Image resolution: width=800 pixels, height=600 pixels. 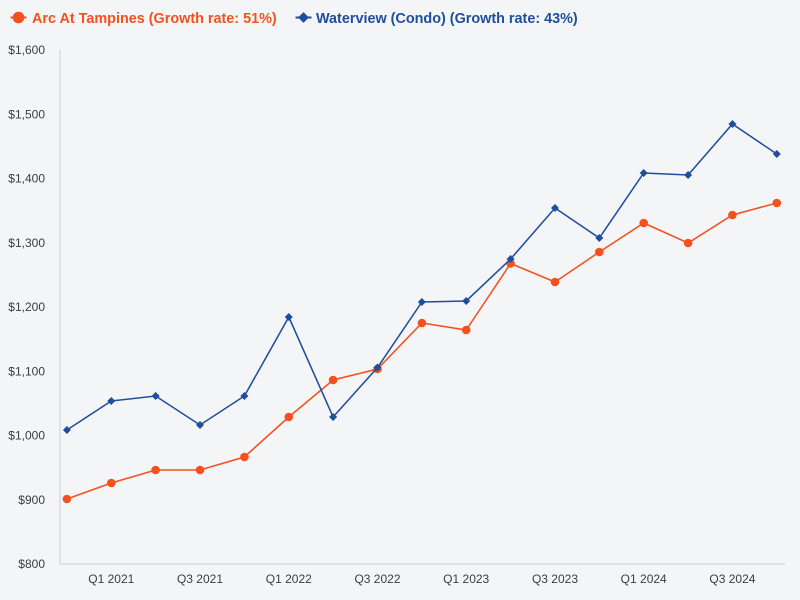 I want to click on svg-text: Q3 2022, so click(x=377, y=579).